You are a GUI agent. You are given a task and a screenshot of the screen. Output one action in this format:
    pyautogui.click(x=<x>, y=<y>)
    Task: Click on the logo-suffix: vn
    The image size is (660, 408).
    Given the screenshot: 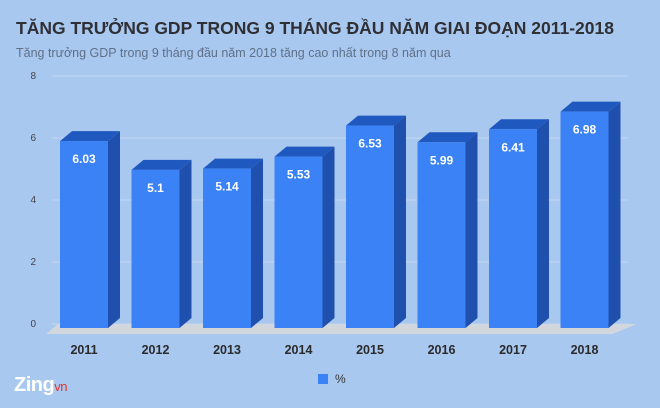 What is the action you would take?
    pyautogui.click(x=60, y=386)
    